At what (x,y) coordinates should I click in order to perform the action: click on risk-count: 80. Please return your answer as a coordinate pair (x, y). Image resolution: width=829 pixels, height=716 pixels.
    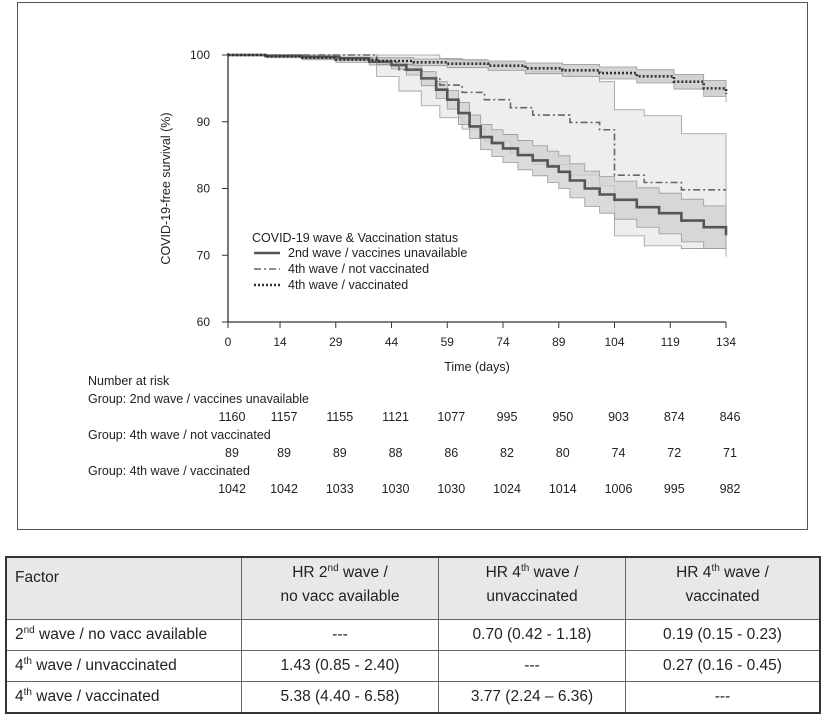
    Looking at the image, I should click on (562, 453).